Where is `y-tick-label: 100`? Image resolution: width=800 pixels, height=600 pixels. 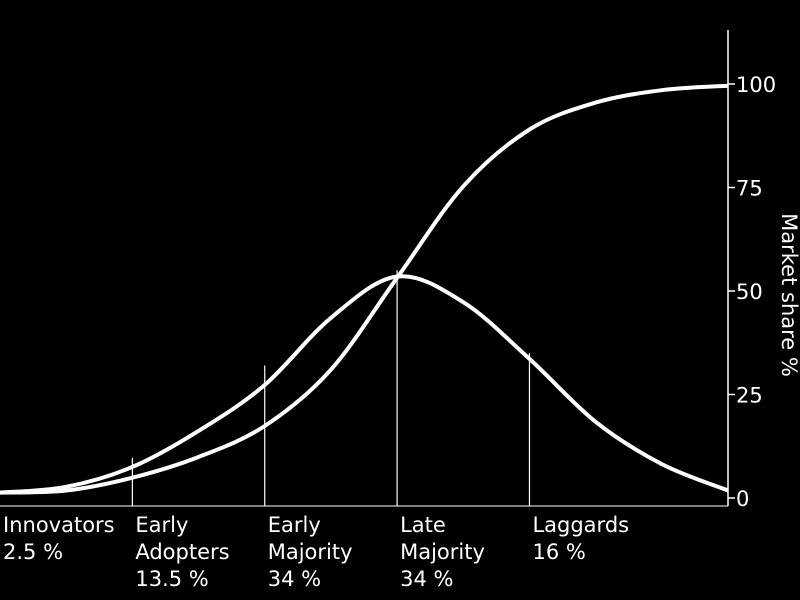
y-tick-label: 100 is located at coordinates (756, 85).